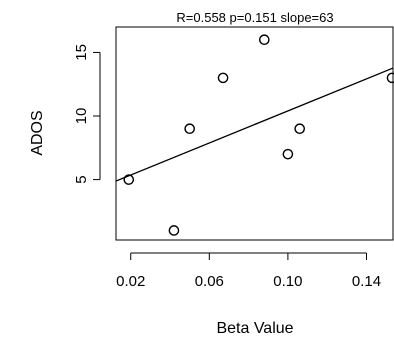 This screenshot has width=394, height=339. What do you see at coordinates (130, 281) in the screenshot?
I see `x-tick-label: 0.02` at bounding box center [130, 281].